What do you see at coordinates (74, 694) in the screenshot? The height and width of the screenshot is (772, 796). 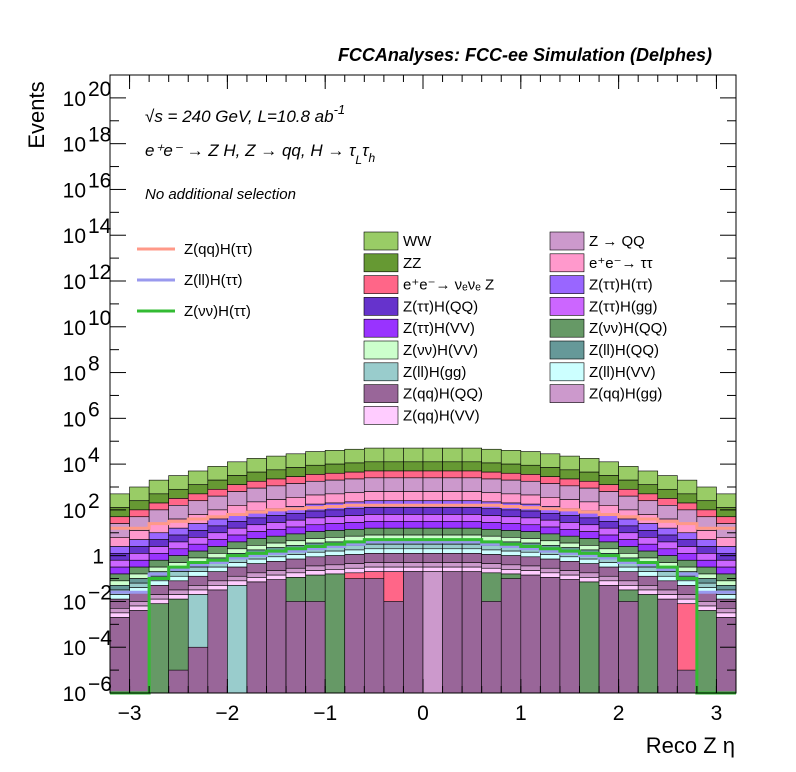 I see `y-tick-label--6: 10` at bounding box center [74, 694].